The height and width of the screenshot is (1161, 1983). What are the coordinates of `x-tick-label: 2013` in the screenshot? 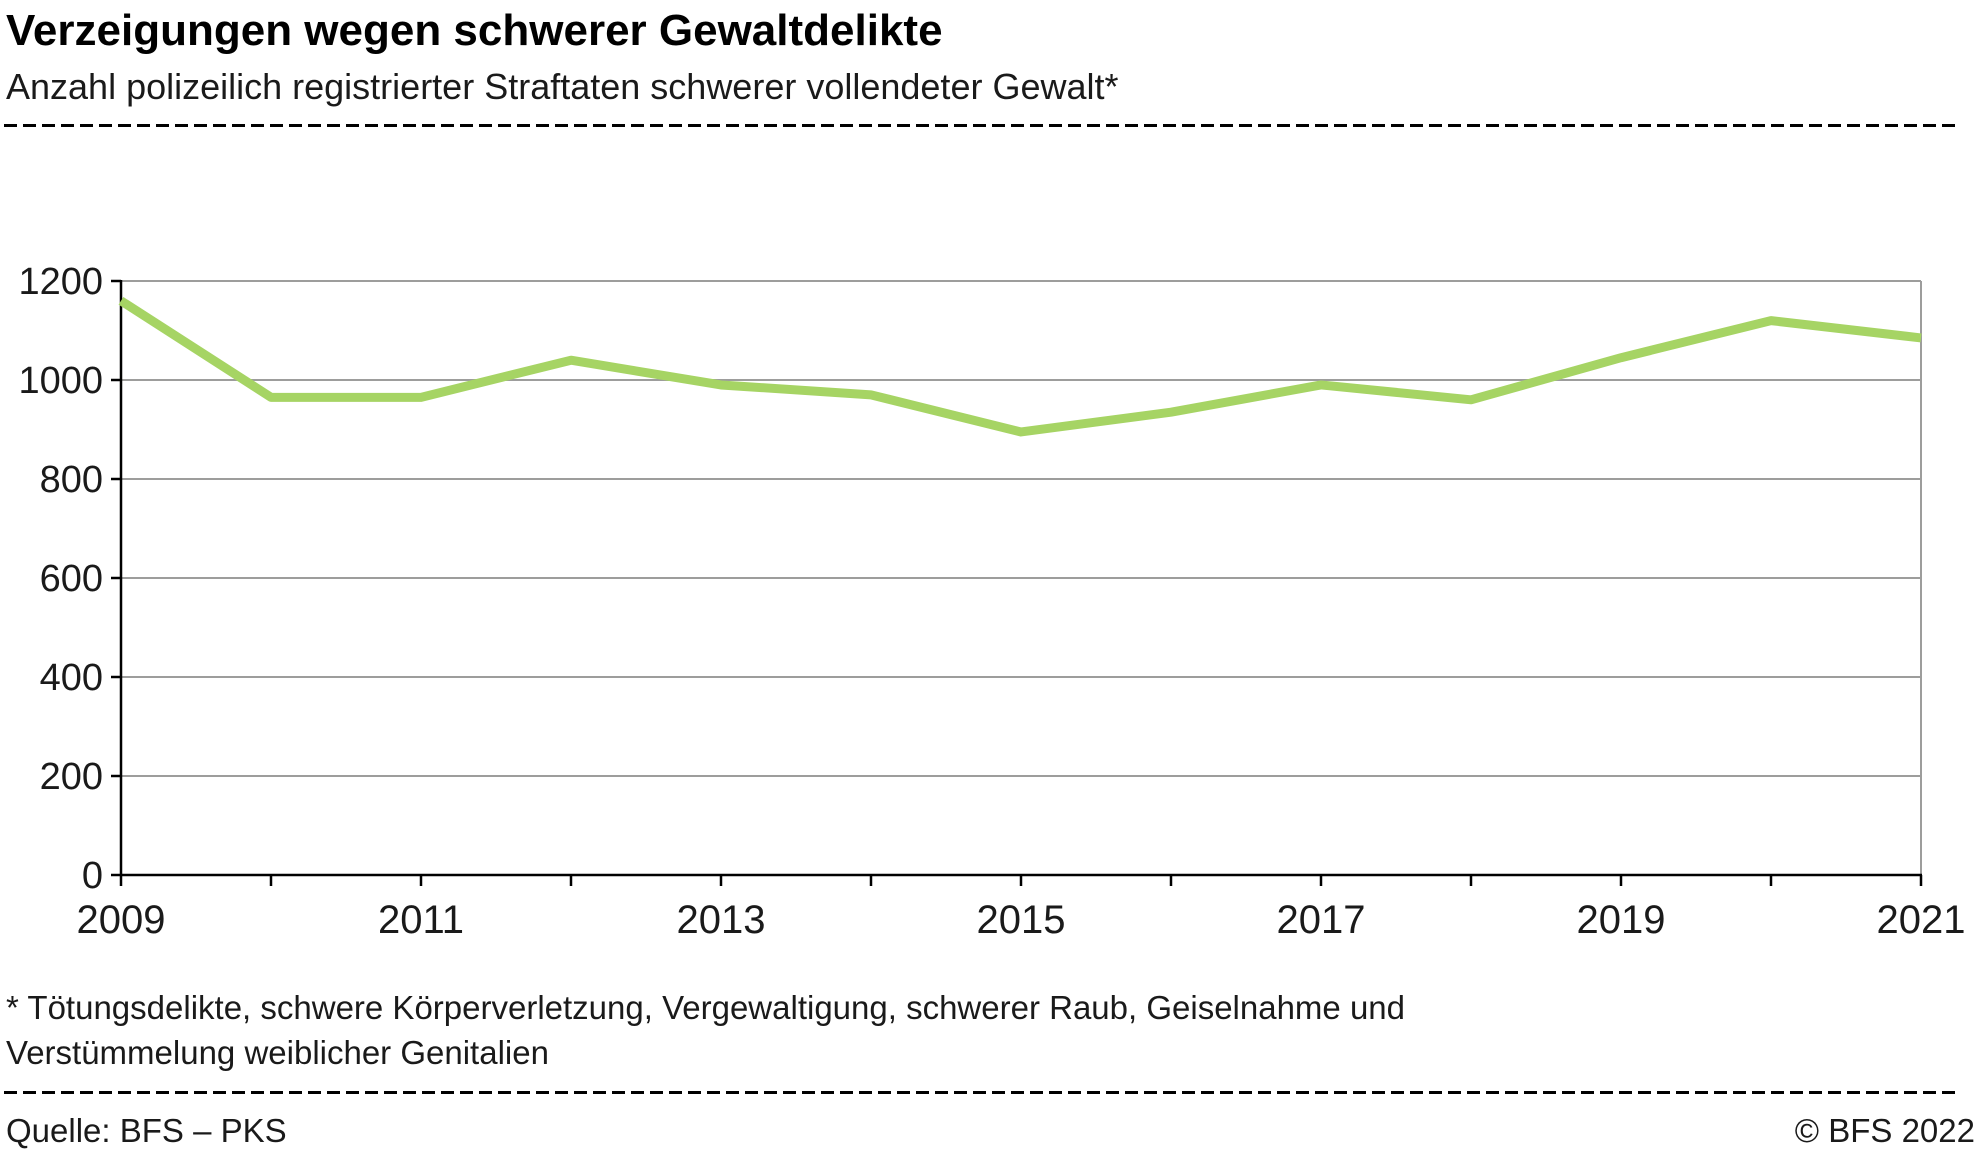 It's located at (721, 920).